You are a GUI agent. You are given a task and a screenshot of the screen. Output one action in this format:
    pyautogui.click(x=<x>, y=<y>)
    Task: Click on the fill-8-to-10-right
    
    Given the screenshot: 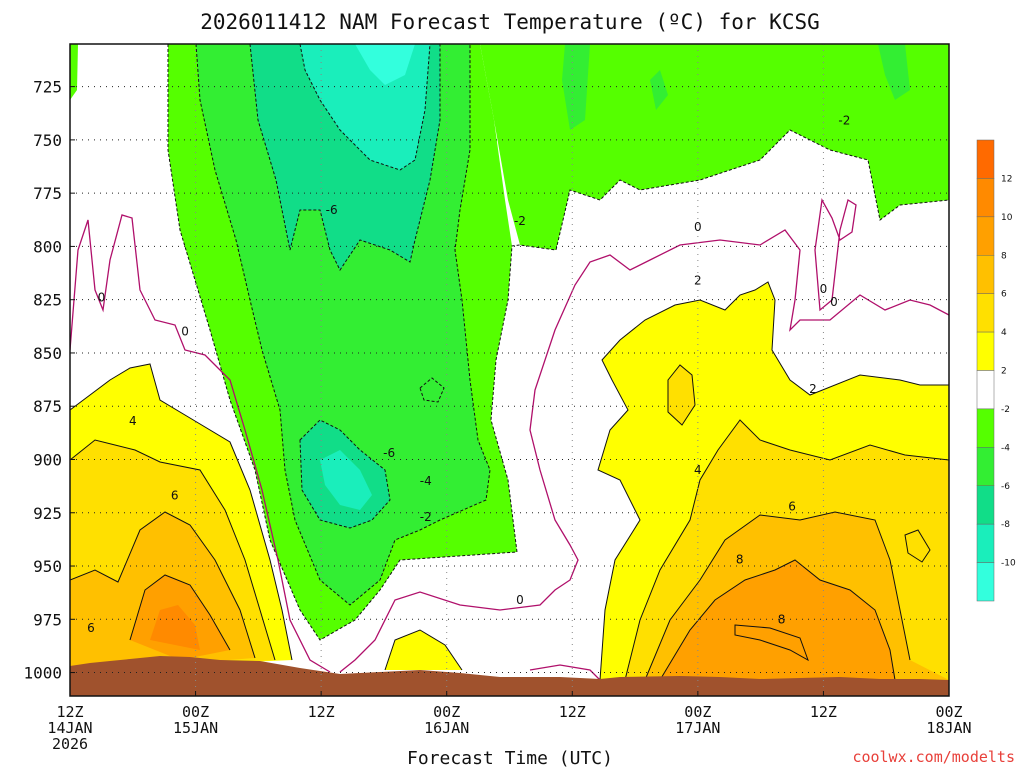 What is the action you would take?
    pyautogui.click(x=777, y=620)
    